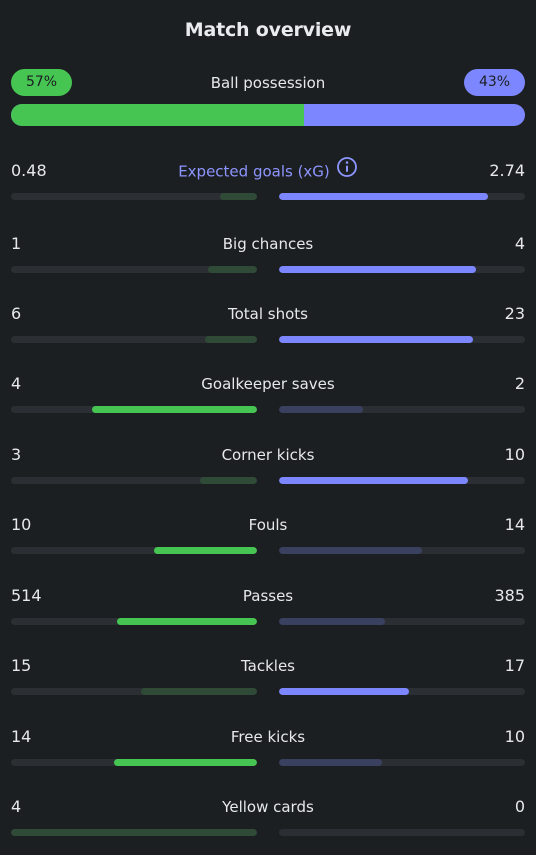 The image size is (536, 855). I want to click on home-value: 10, so click(21, 524).